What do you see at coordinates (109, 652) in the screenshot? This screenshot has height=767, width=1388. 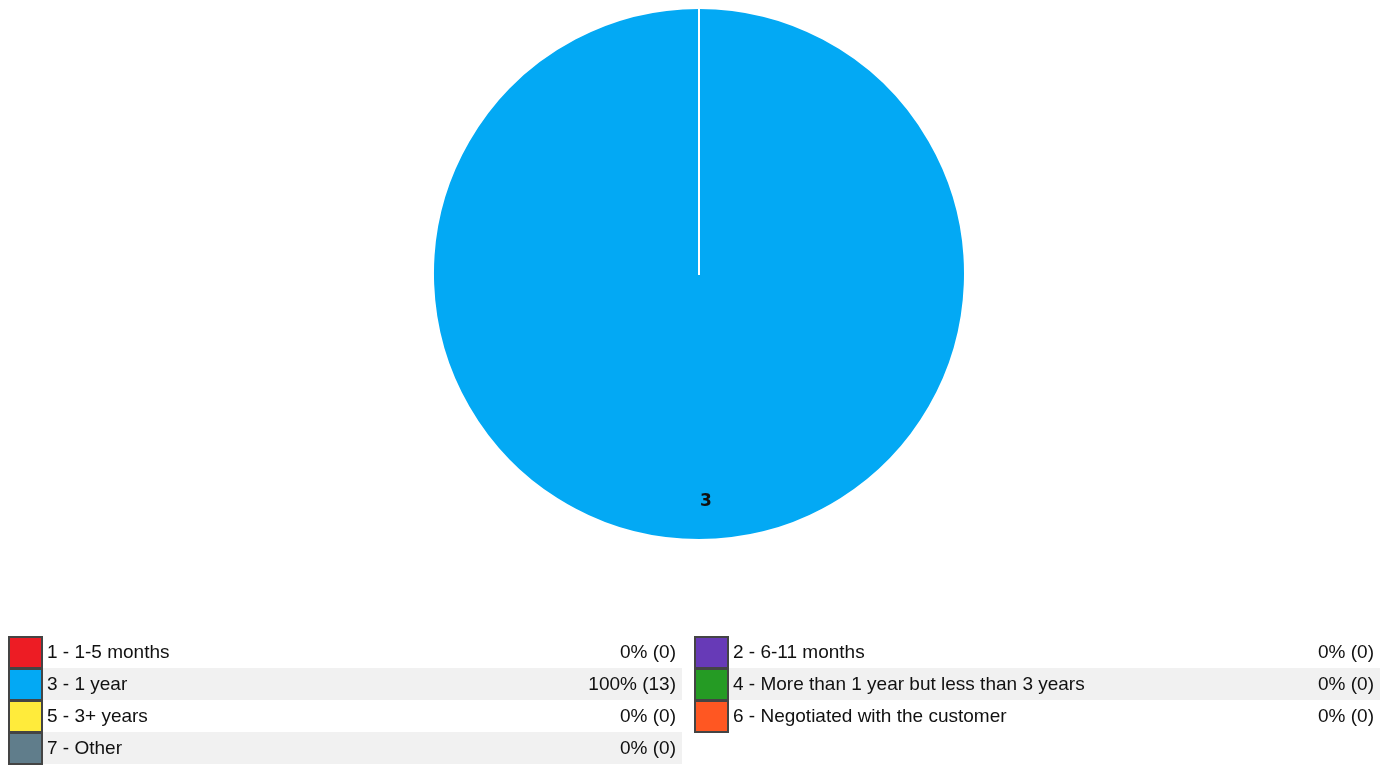 I see `legend-label: 1 - 1-5 months` at bounding box center [109, 652].